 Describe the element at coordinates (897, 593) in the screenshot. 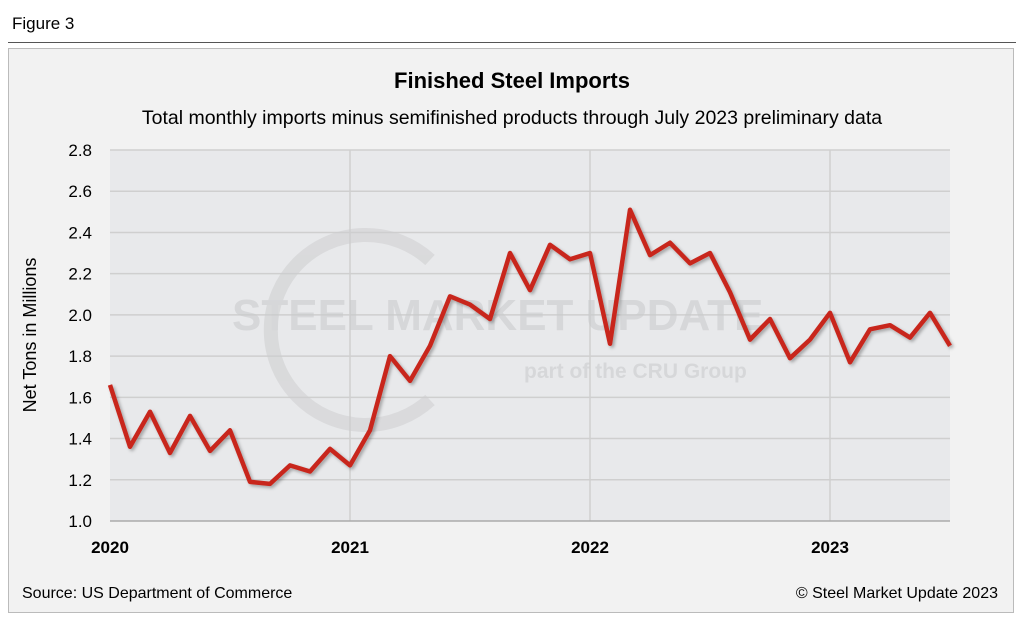

I see `copyright-note: © Steel Market Update 2023` at that location.